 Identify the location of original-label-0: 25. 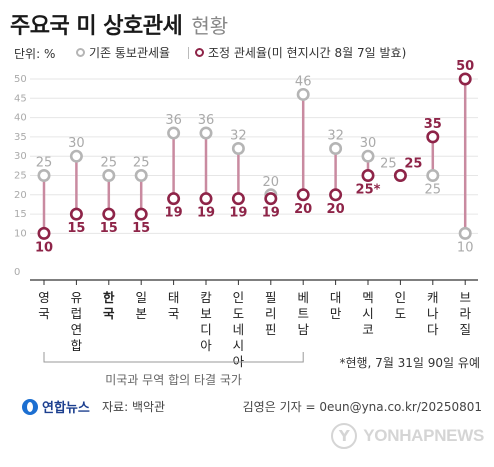
(44, 163).